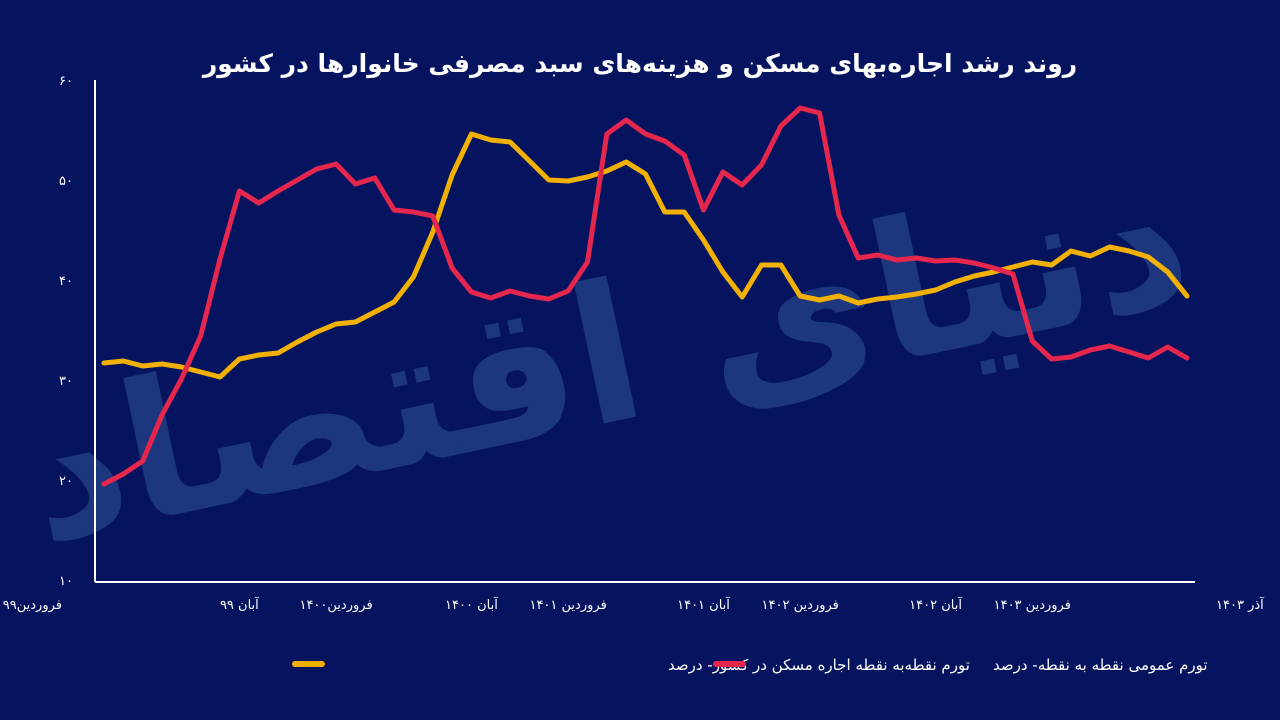 The width and height of the screenshot is (1280, 720). I want to click on x-tick-label: آبان ۱۴۰۱, so click(704, 604).